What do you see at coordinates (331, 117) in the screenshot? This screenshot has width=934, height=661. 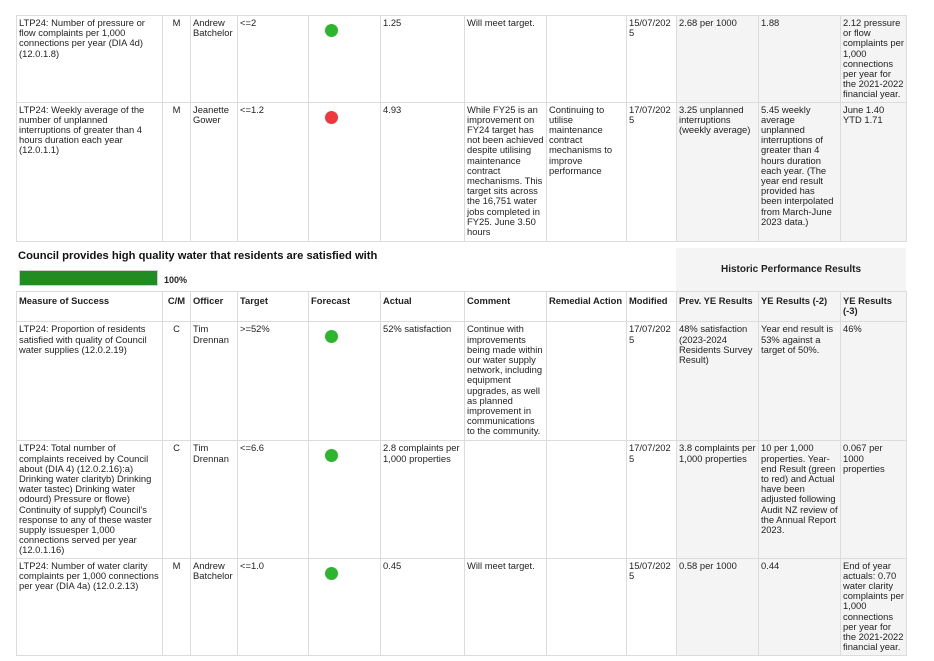 I see `forecast-red-dot-icon` at bounding box center [331, 117].